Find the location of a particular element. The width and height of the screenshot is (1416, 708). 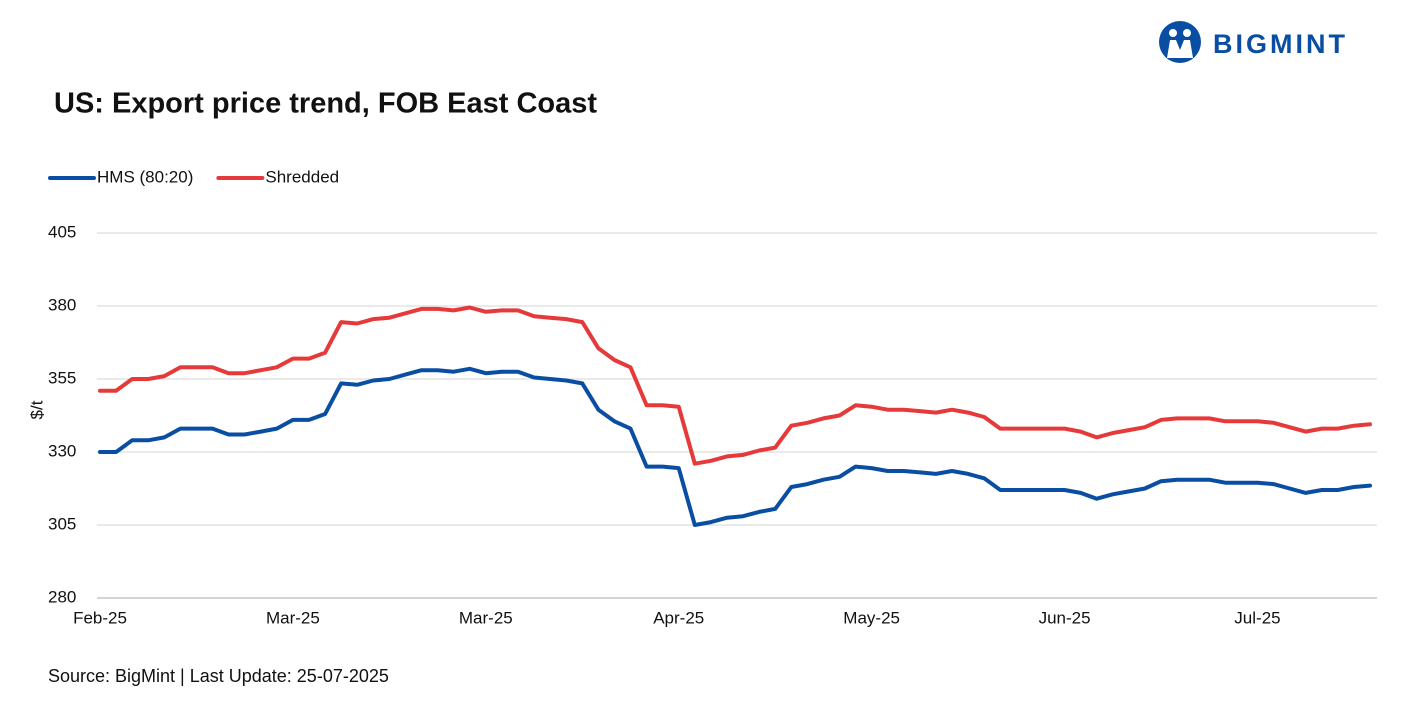

y-tick-label: 305 is located at coordinates (62, 523).